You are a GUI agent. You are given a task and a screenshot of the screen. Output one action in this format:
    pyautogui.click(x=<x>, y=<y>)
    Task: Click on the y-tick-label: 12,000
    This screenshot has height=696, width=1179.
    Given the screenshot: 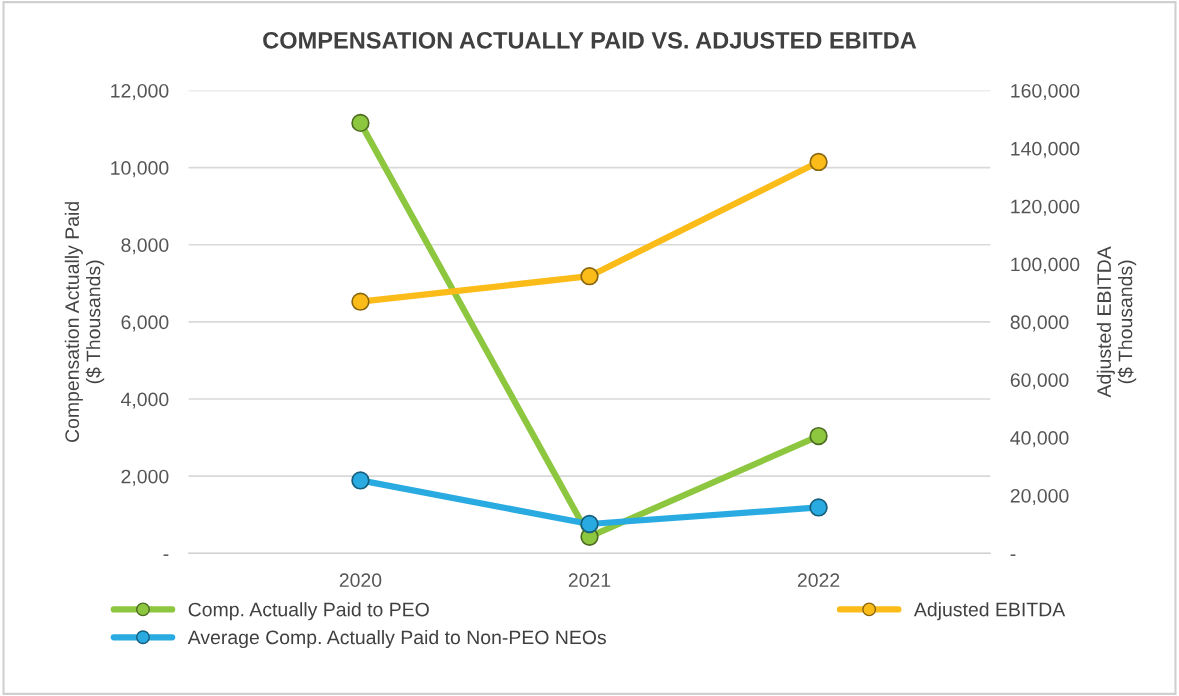 What is the action you would take?
    pyautogui.click(x=140, y=92)
    